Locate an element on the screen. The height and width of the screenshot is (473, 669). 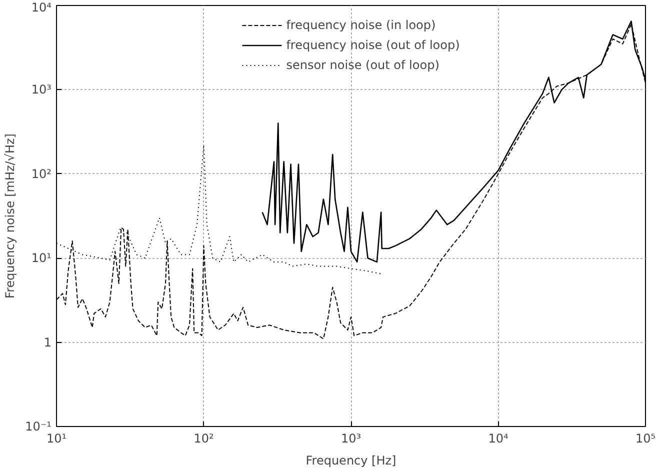
x-tick-label: 10³ is located at coordinates (351, 439).